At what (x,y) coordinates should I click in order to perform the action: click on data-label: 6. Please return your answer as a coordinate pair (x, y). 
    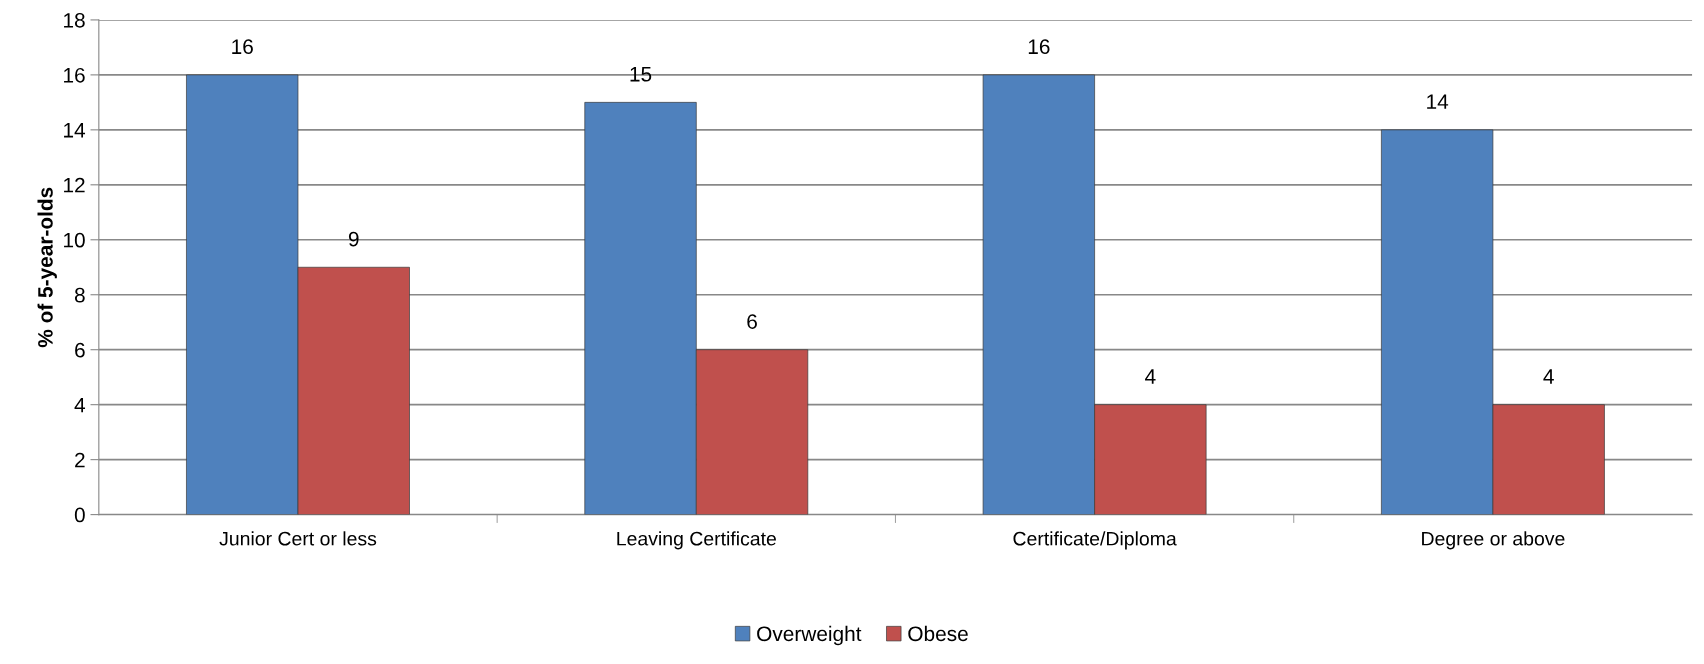
    Looking at the image, I should click on (752, 321).